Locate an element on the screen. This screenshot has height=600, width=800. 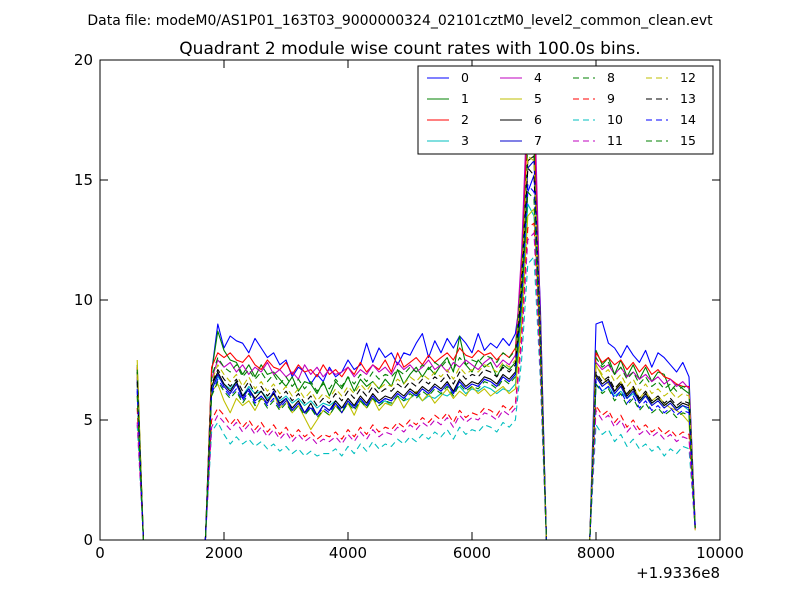
x-tick-label: 0 is located at coordinates (100, 553).